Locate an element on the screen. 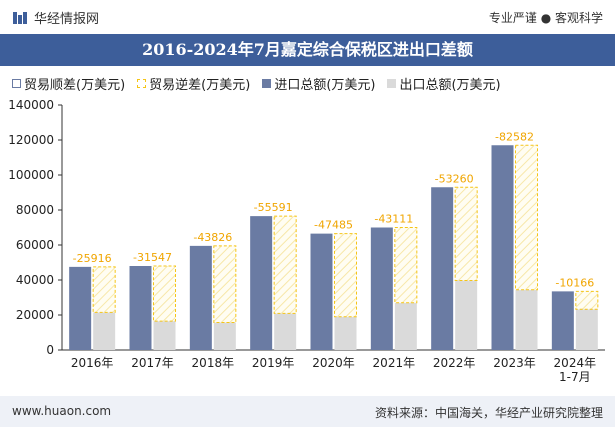  legend-swatch-export is located at coordinates (392, 83).